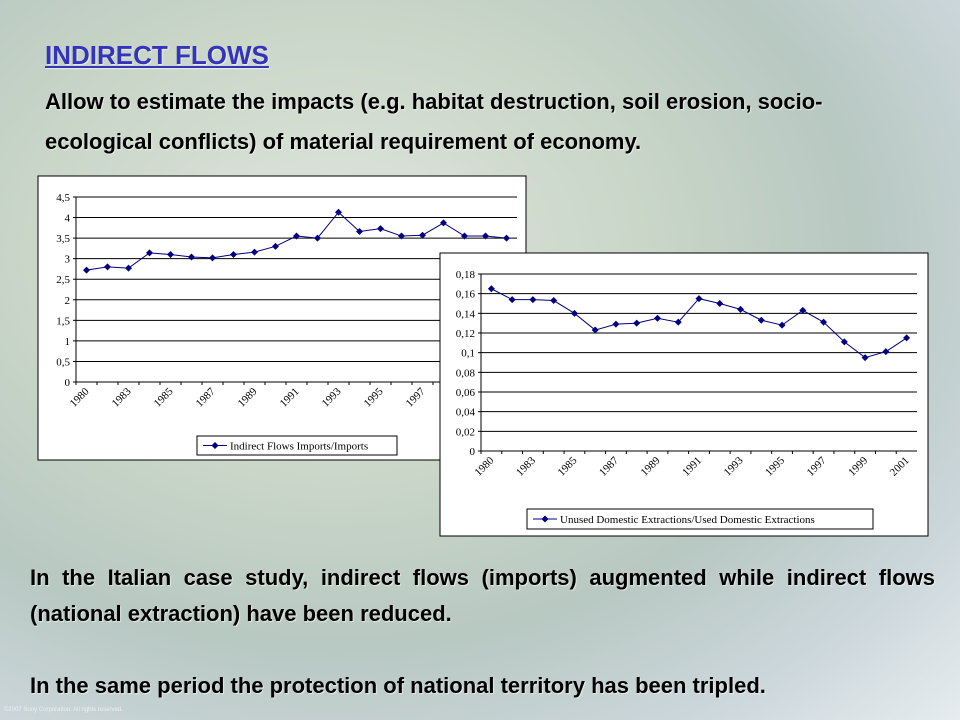 This screenshot has width=960, height=720. What do you see at coordinates (63, 239) in the screenshot?
I see `y-tick-label: 3,5` at bounding box center [63, 239].